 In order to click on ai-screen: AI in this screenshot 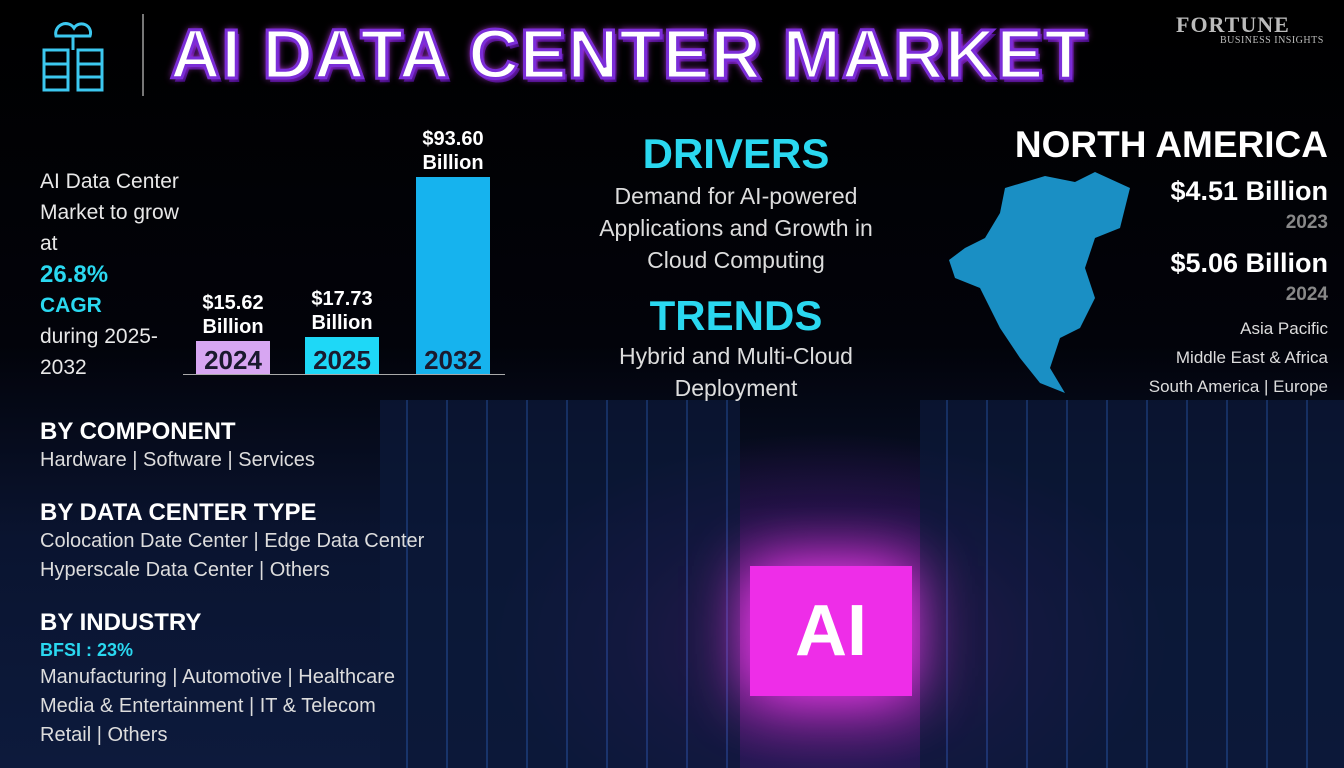, I will do `click(831, 631)`.